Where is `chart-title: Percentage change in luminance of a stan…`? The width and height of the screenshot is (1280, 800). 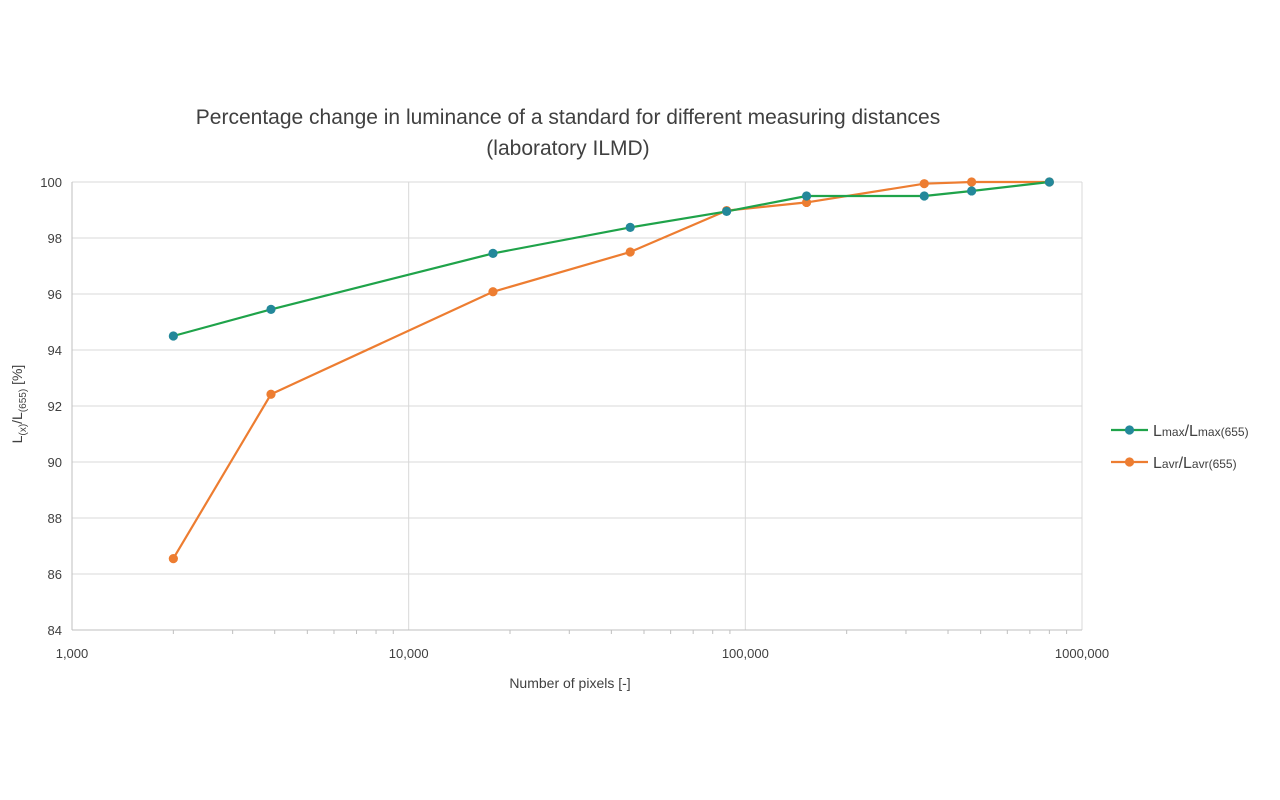
chart-title: Percentage change in luminance of a stan… is located at coordinates (568, 133).